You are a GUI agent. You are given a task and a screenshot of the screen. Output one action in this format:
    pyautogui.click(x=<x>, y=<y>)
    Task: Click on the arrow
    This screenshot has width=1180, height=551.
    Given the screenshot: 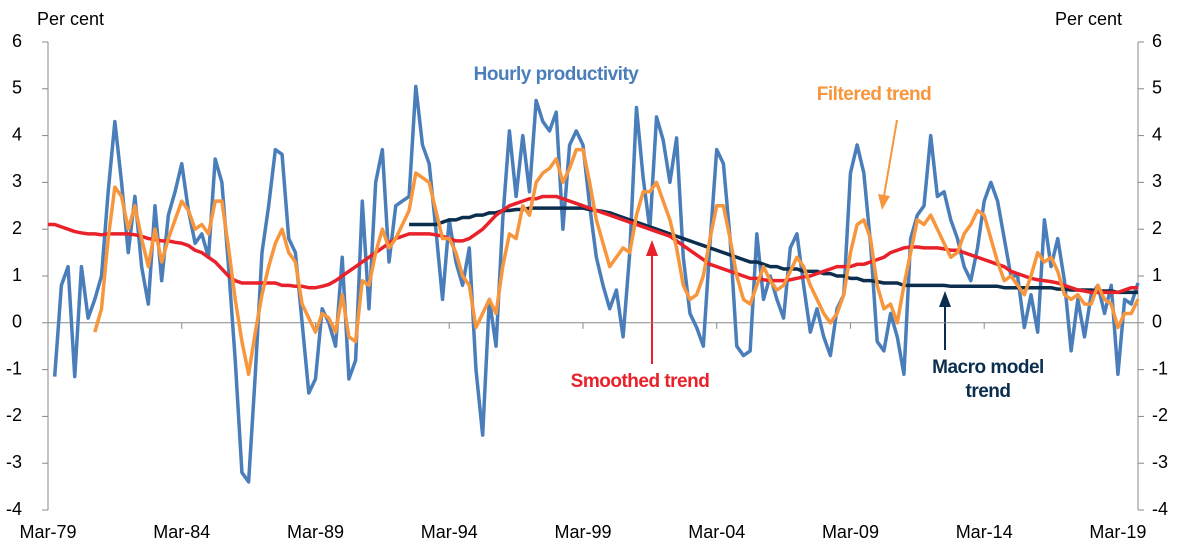 What is the action you would take?
    pyautogui.click(x=890, y=158)
    